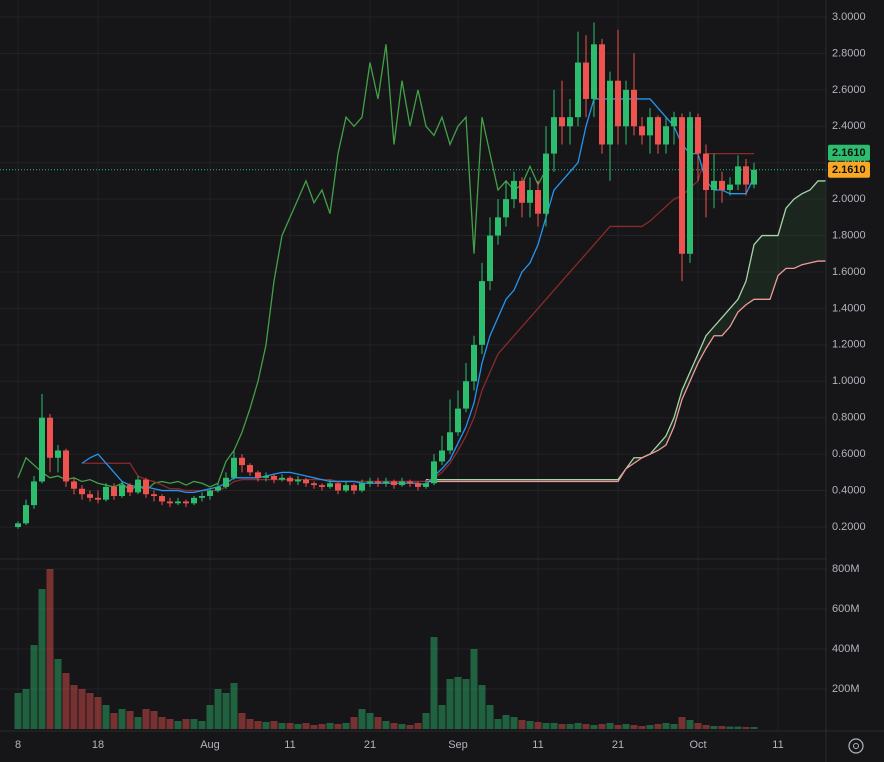  Describe the element at coordinates (849, 381) in the screenshot. I see `y-tick-label: 1.0000` at that location.